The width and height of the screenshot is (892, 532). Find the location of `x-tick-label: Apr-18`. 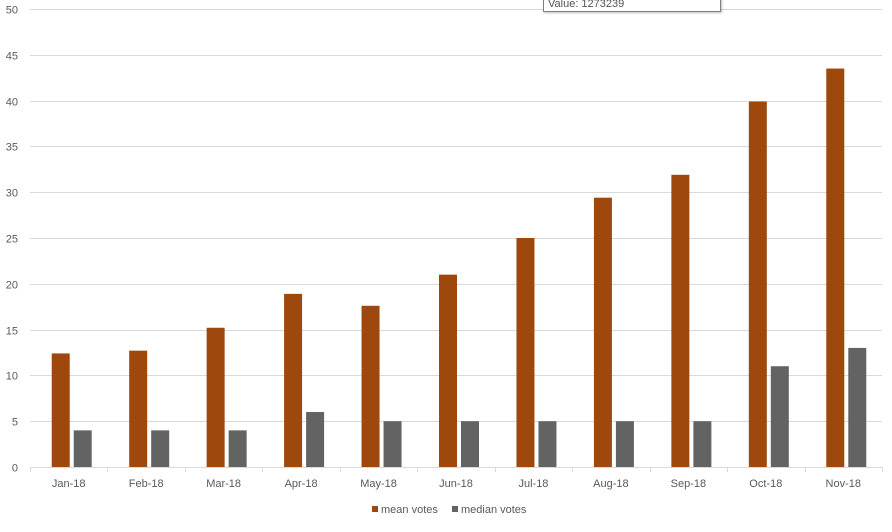

x-tick-label: Apr-18 is located at coordinates (301, 484).